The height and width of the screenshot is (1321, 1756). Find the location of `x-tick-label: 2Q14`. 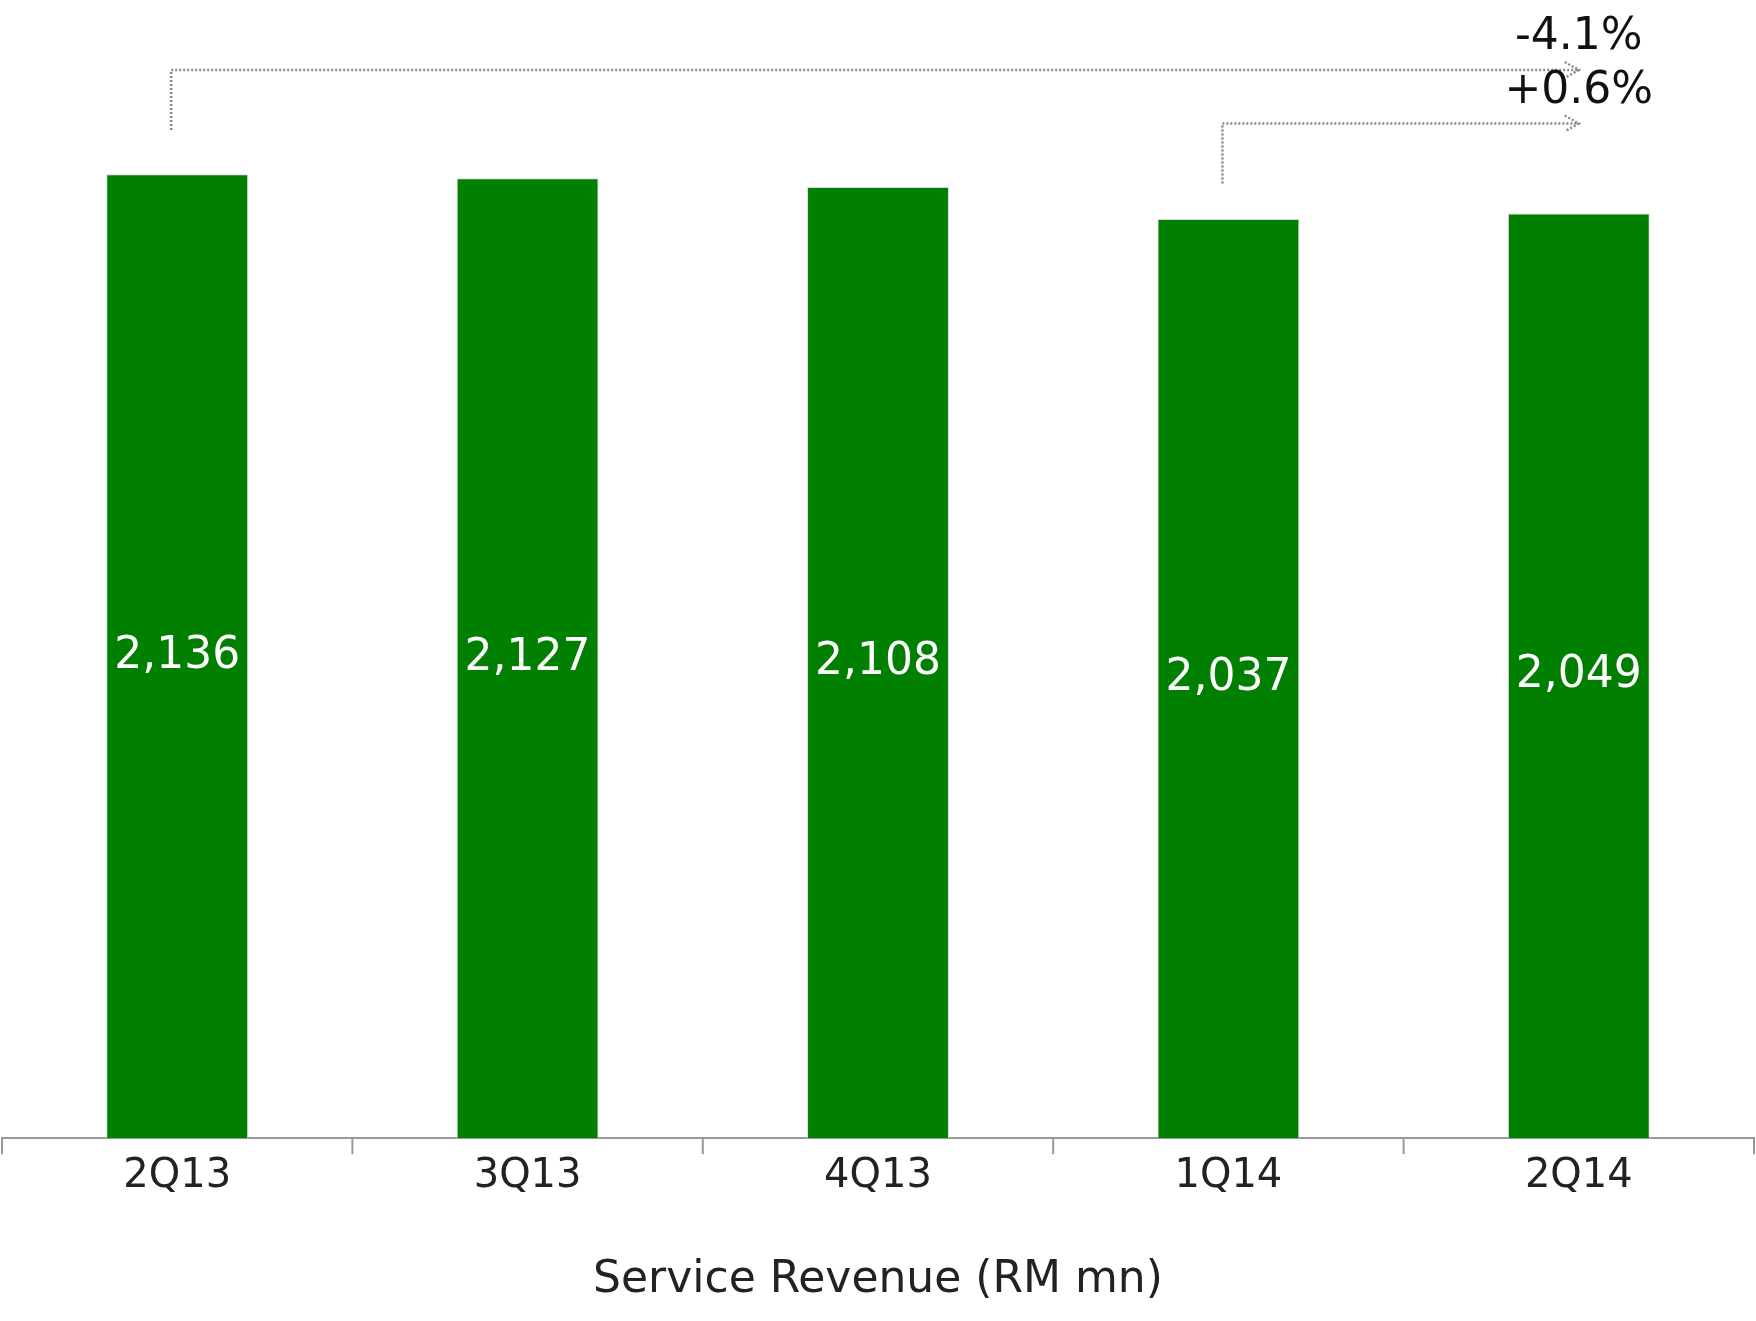

x-tick-label: 2Q14 is located at coordinates (1578, 1172).